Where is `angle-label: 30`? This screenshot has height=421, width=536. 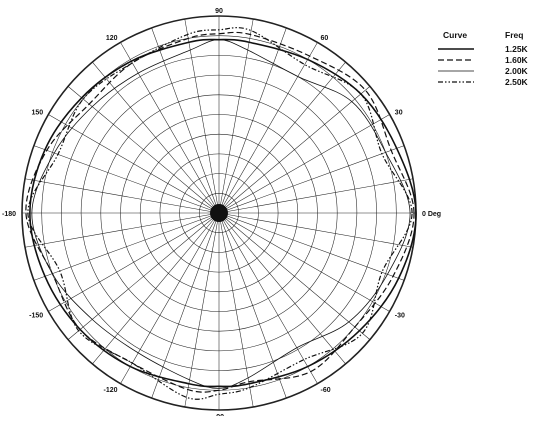
angle-label: 30 is located at coordinates (399, 113).